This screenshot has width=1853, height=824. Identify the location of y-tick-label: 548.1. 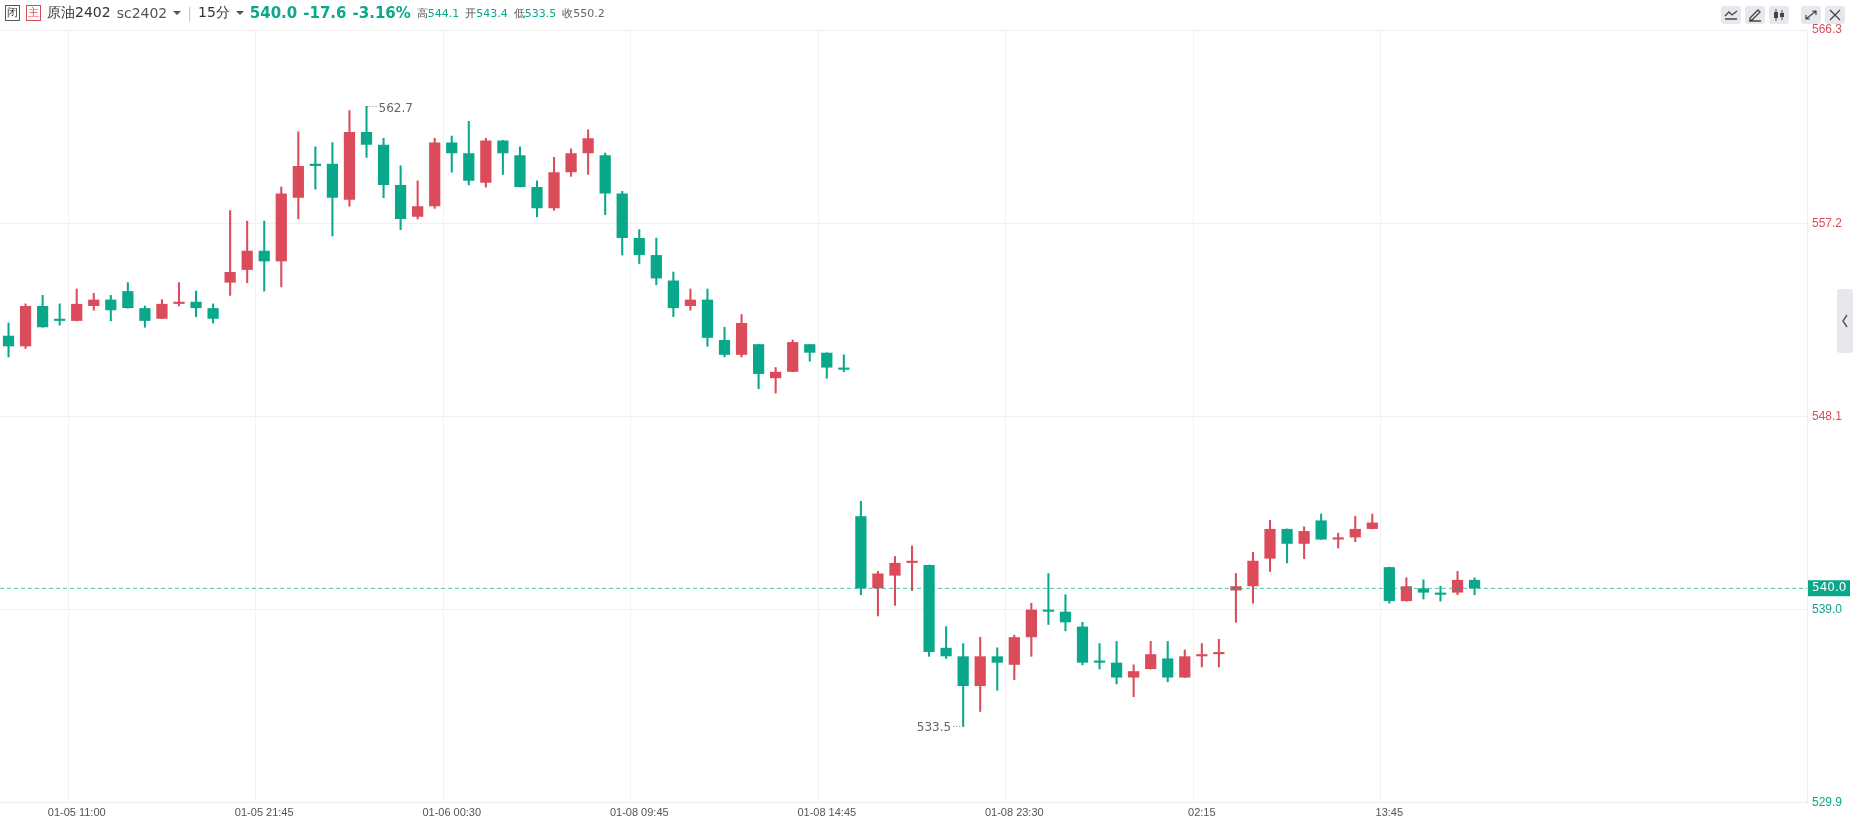
(1827, 415).